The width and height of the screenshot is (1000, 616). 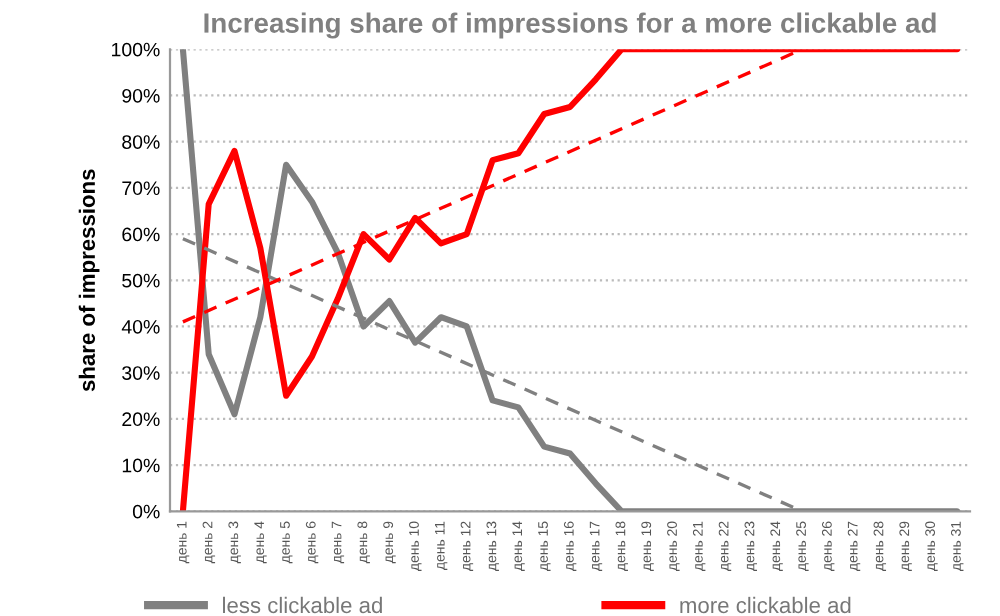 I want to click on y-tick-label: 80%, so click(x=141, y=142).